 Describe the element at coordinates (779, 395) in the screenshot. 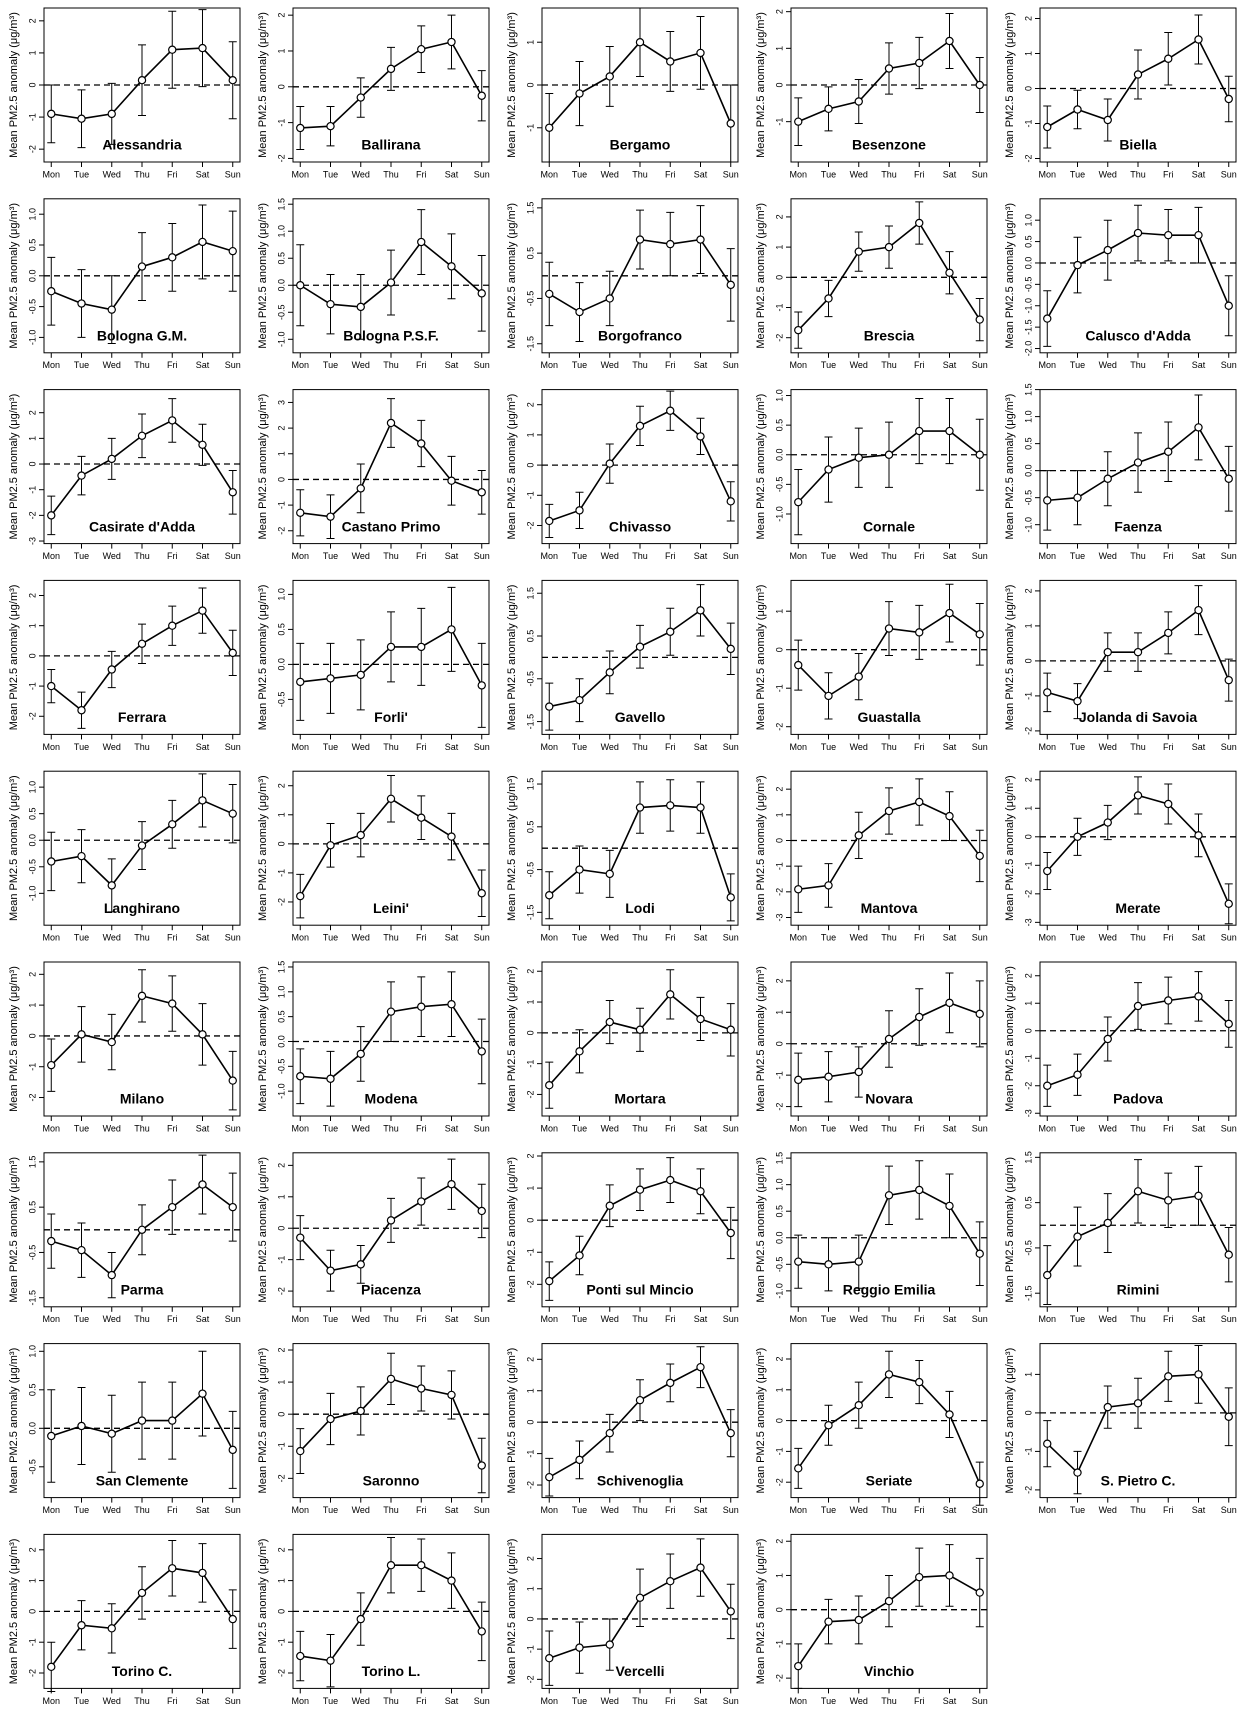

I see `y-tick-label: 1.0` at that location.